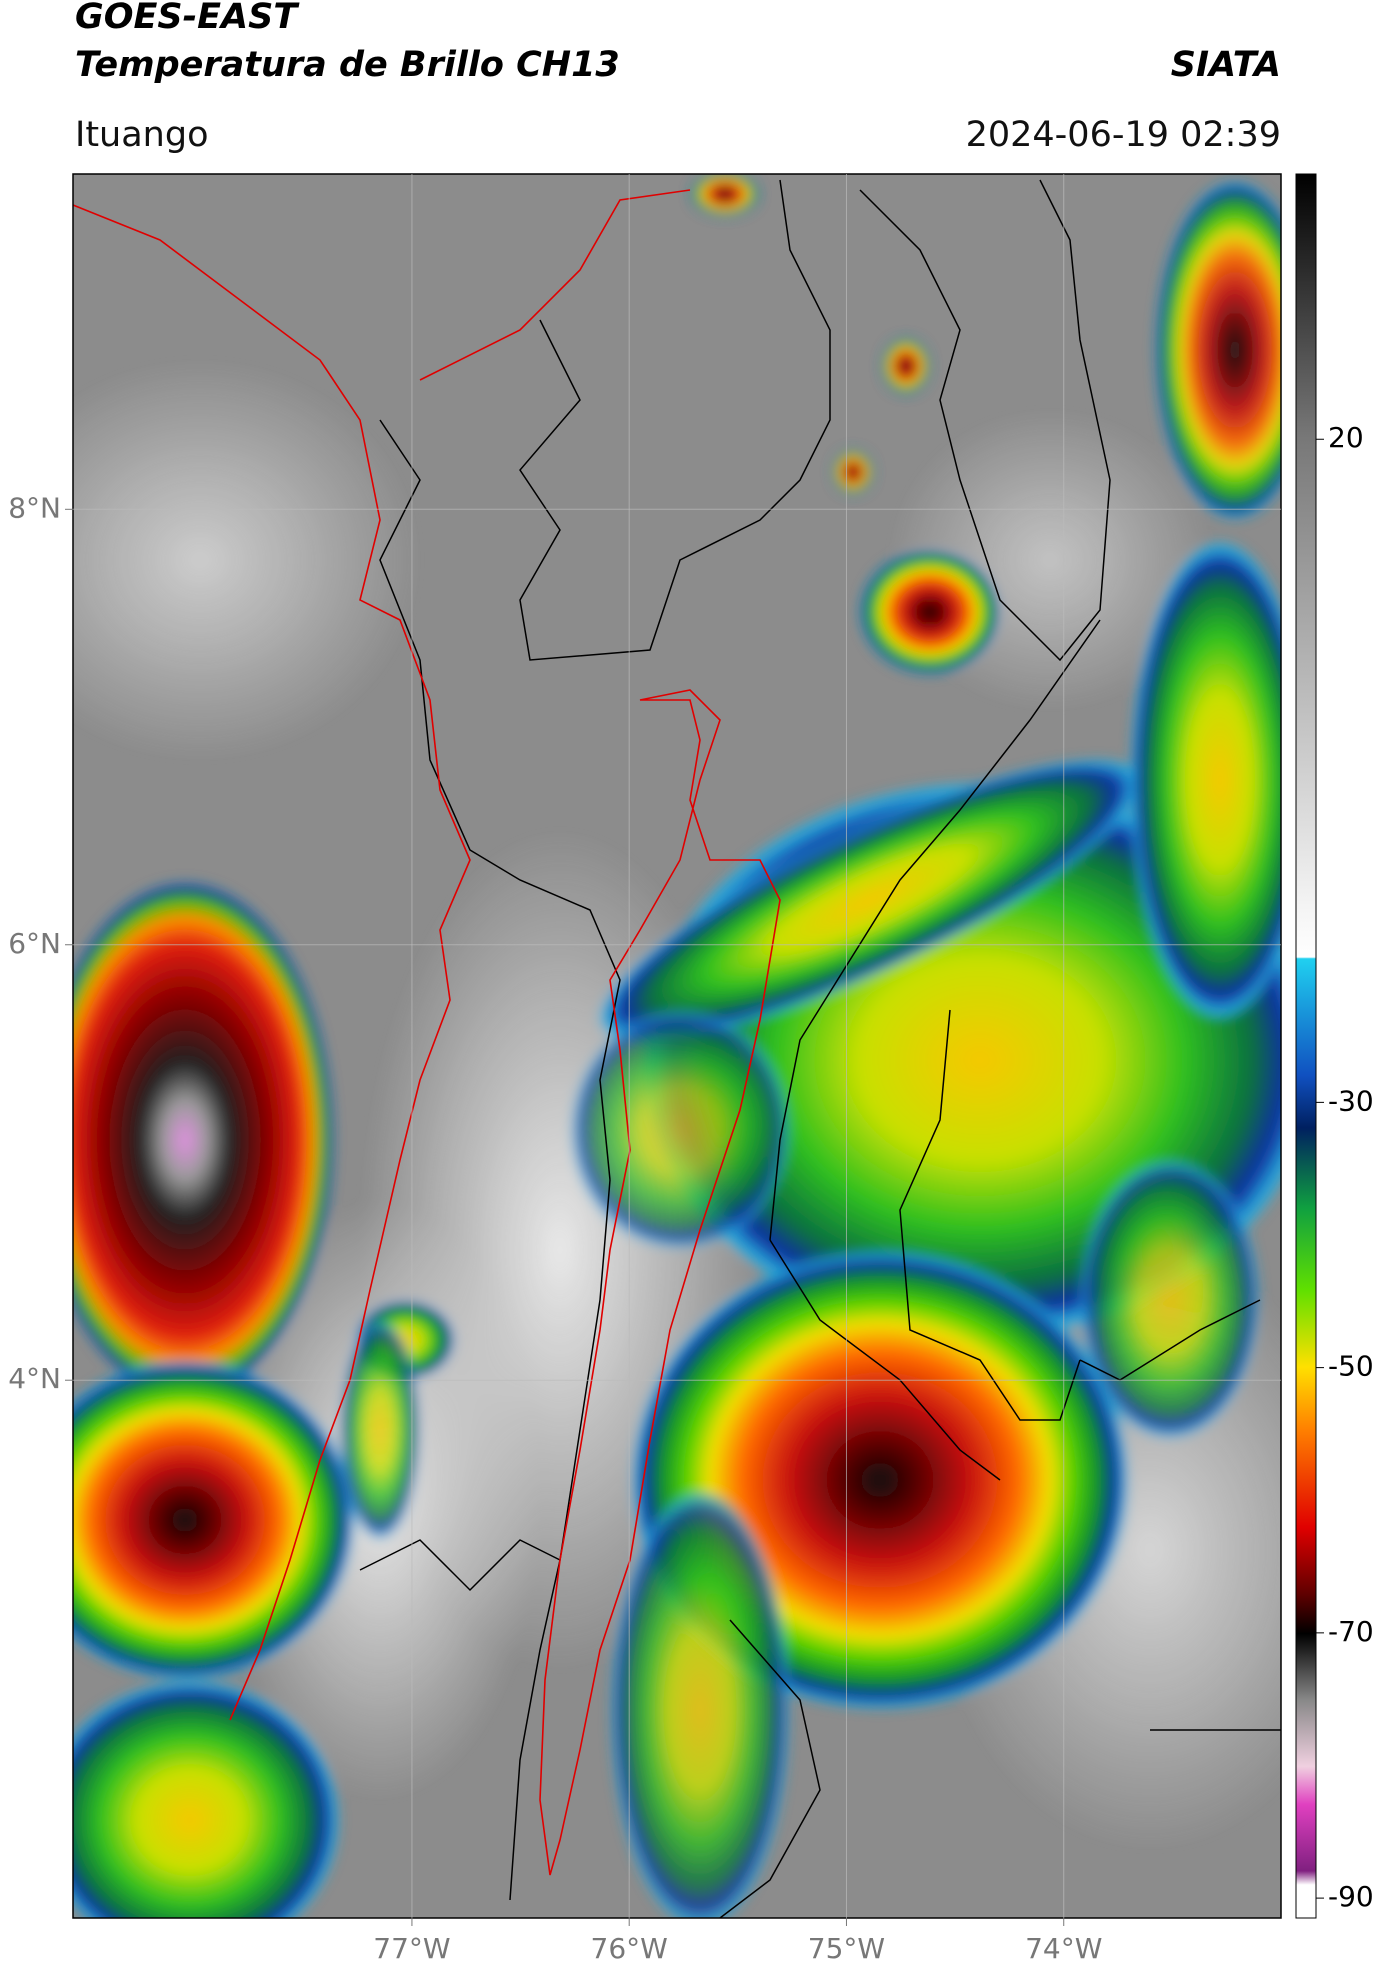 The height and width of the screenshot is (1985, 1384). Describe the element at coordinates (411, 1948) in the screenshot. I see `x-tick-label: 77°W` at that location.